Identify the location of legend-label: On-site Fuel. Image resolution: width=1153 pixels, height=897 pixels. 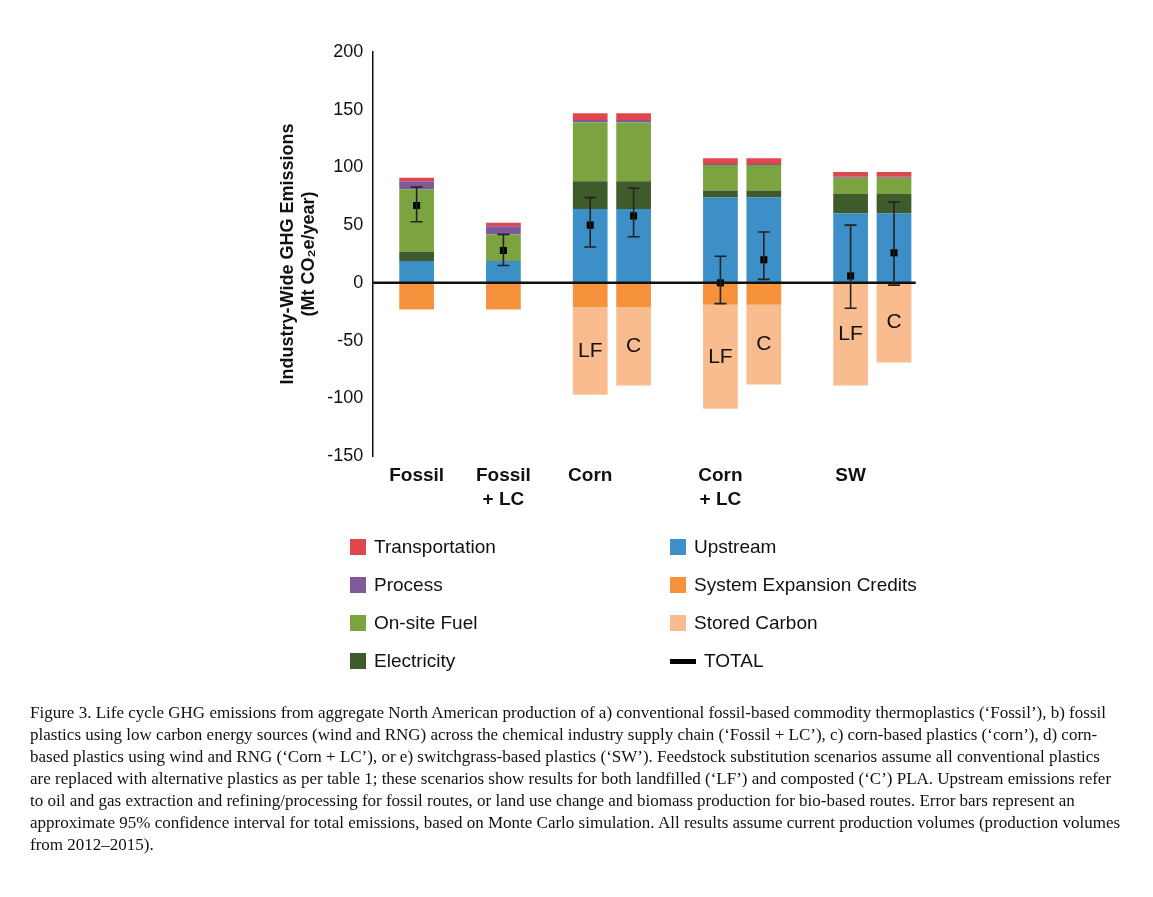
(426, 623).